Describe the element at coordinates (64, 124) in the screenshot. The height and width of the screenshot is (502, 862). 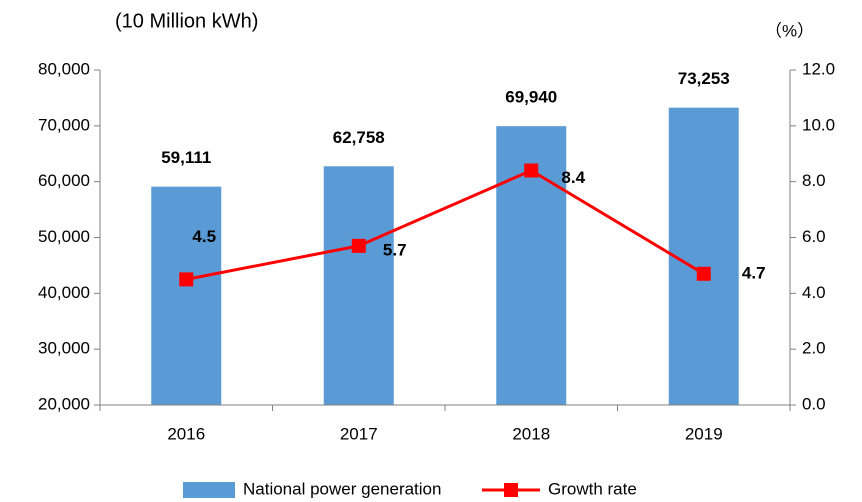
I see `y-tick-label: 70,000` at that location.